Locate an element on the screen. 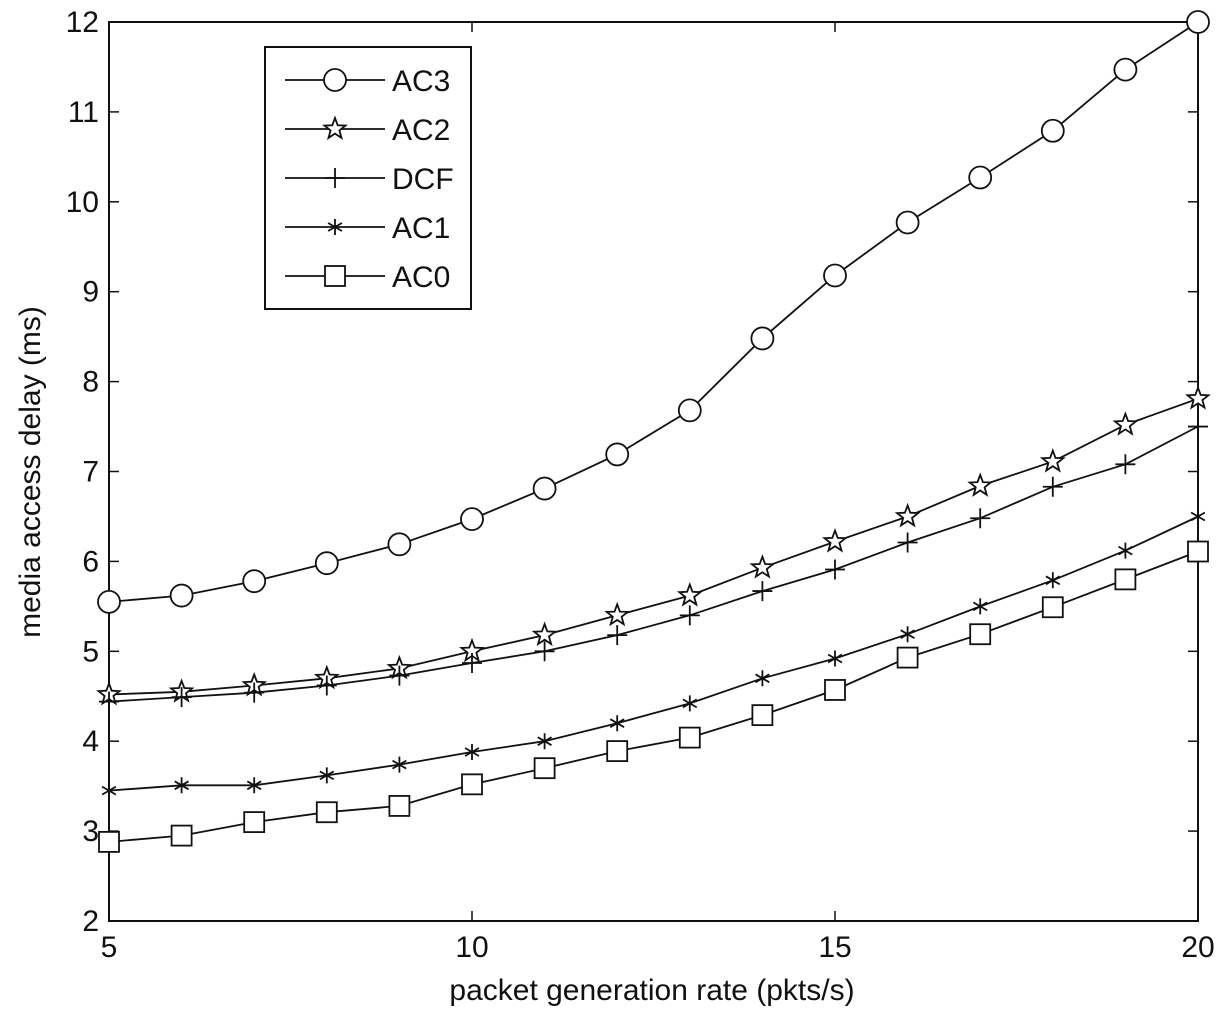 The image size is (1221, 1014). y-tick-label: 4 is located at coordinates (90, 741).